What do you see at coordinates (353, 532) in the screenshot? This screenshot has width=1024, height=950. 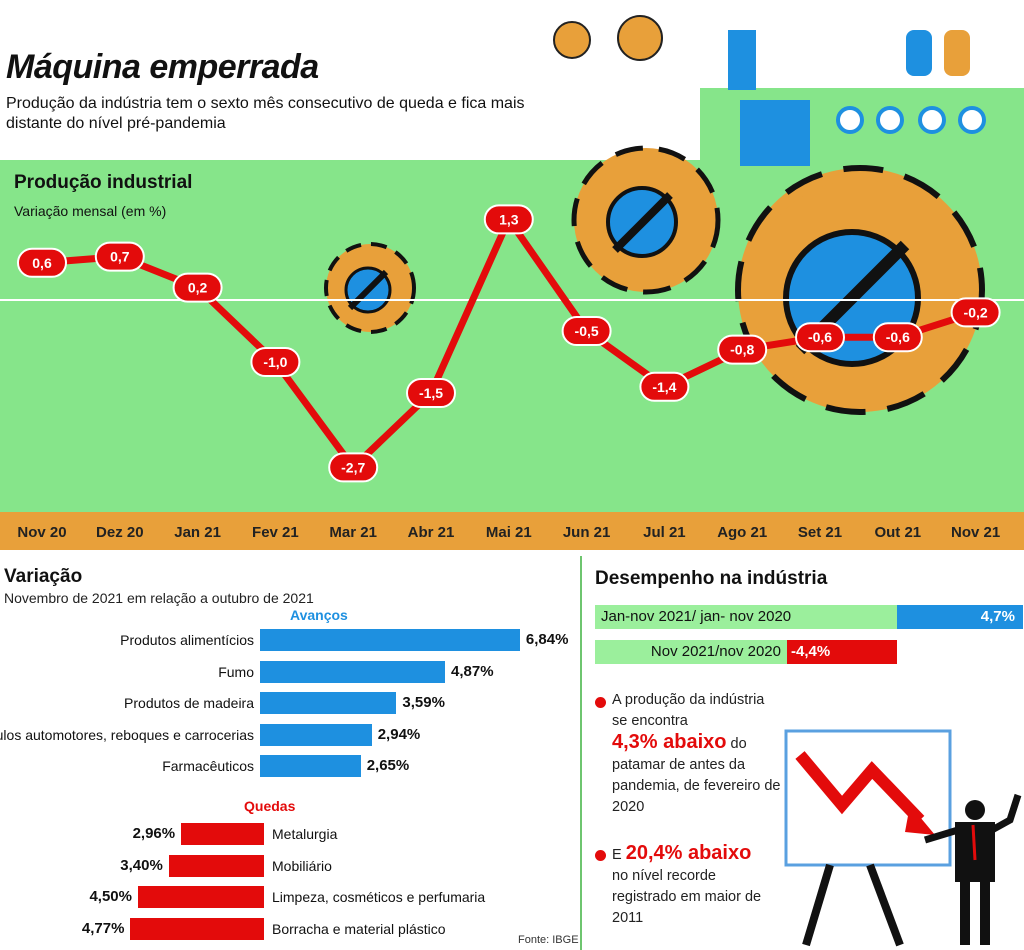 I see `x-tick-label: Mar 21` at bounding box center [353, 532].